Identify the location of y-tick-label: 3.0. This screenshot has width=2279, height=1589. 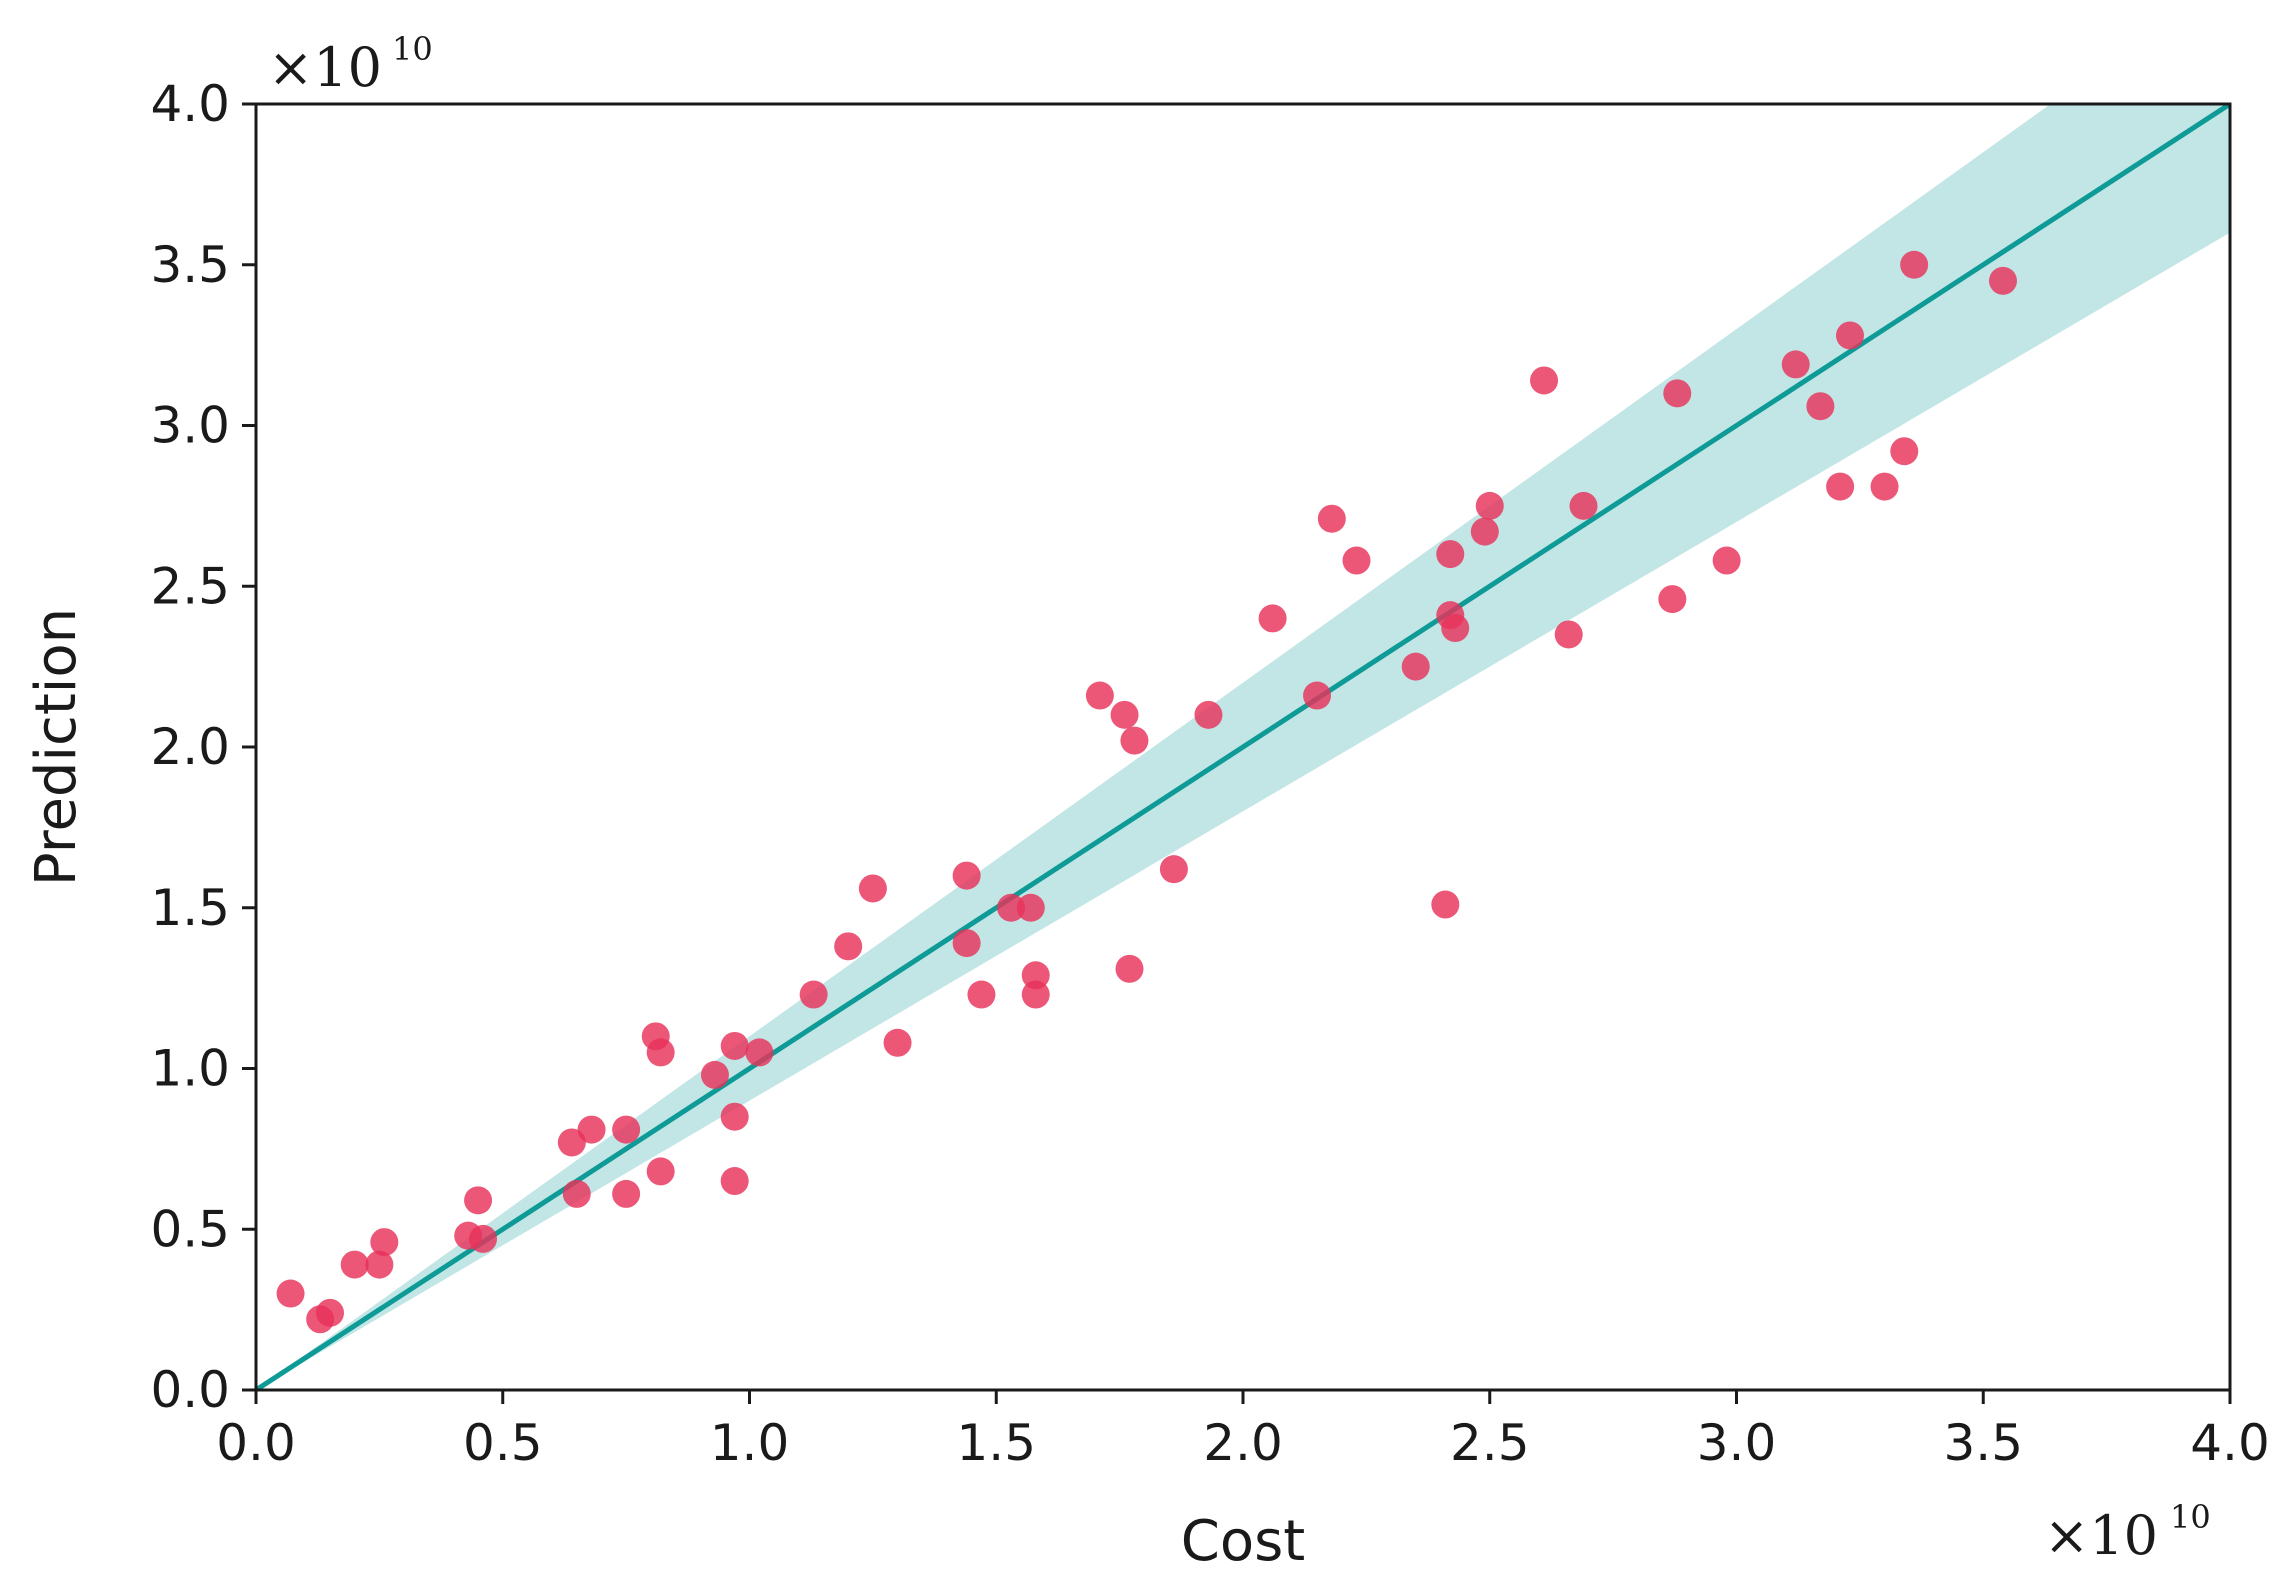
(190, 426).